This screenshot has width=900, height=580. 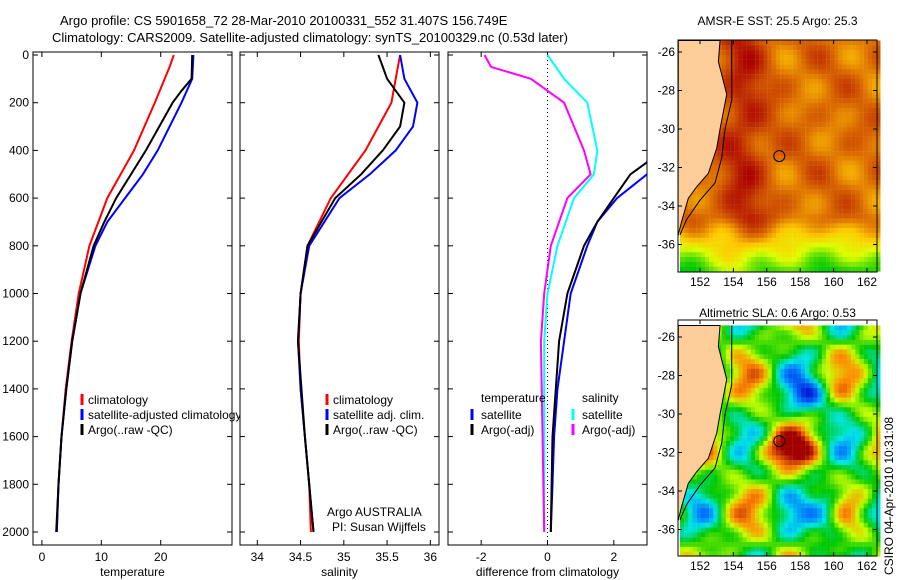 What do you see at coordinates (19, 198) in the screenshot?
I see `y-tick-label: 600` at bounding box center [19, 198].